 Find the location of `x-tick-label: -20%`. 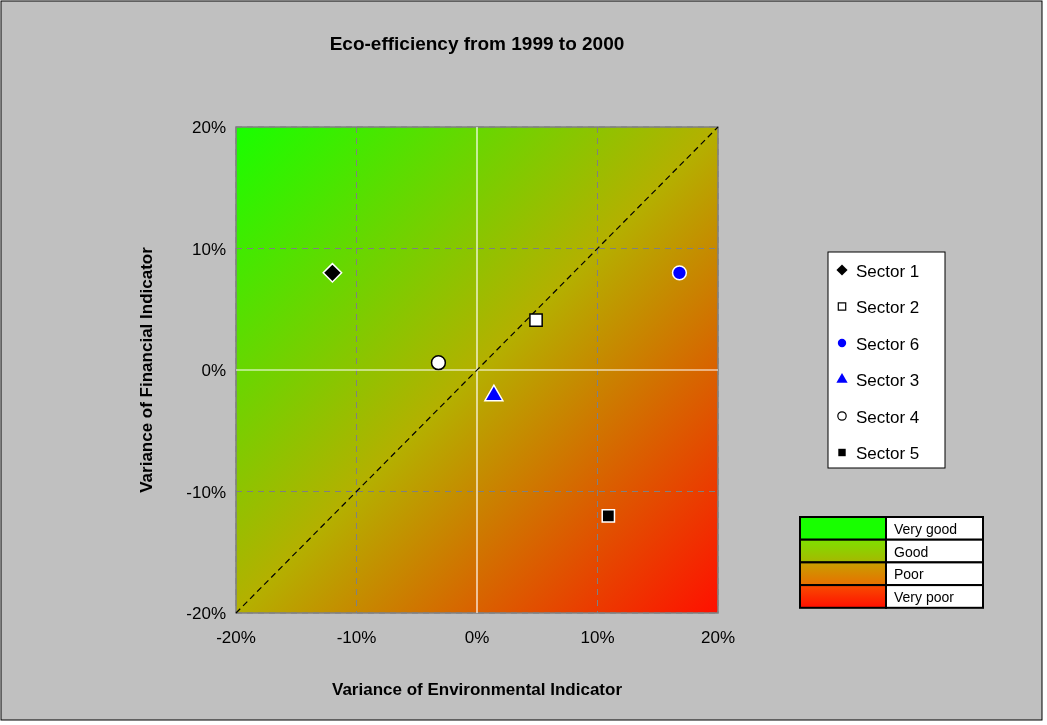

x-tick-label: -20% is located at coordinates (236, 637).